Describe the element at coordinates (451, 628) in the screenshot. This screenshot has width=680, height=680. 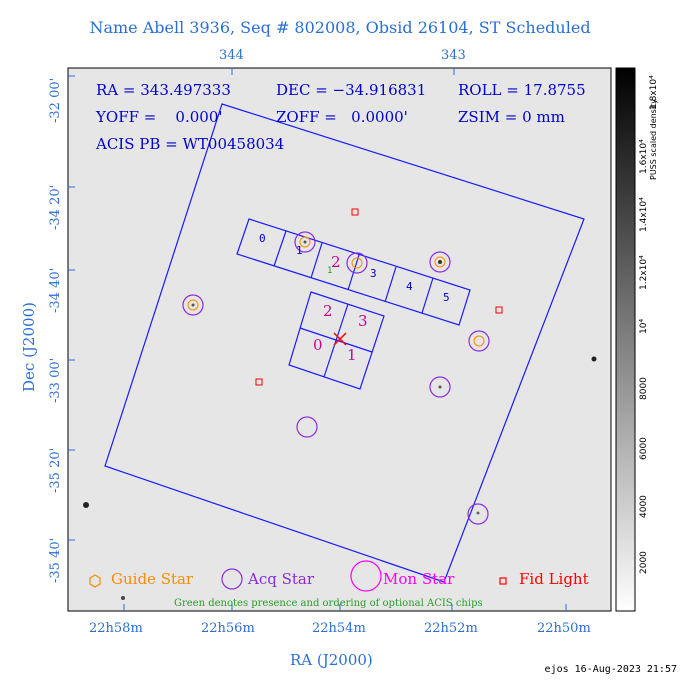
I see `bottom-tick-label: 22h52m` at that location.